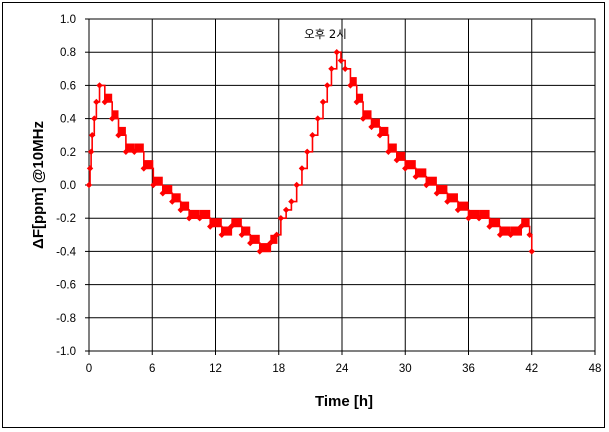 The height and width of the screenshot is (432, 609). I want to click on y-tick-label: -0.8, so click(66, 319).